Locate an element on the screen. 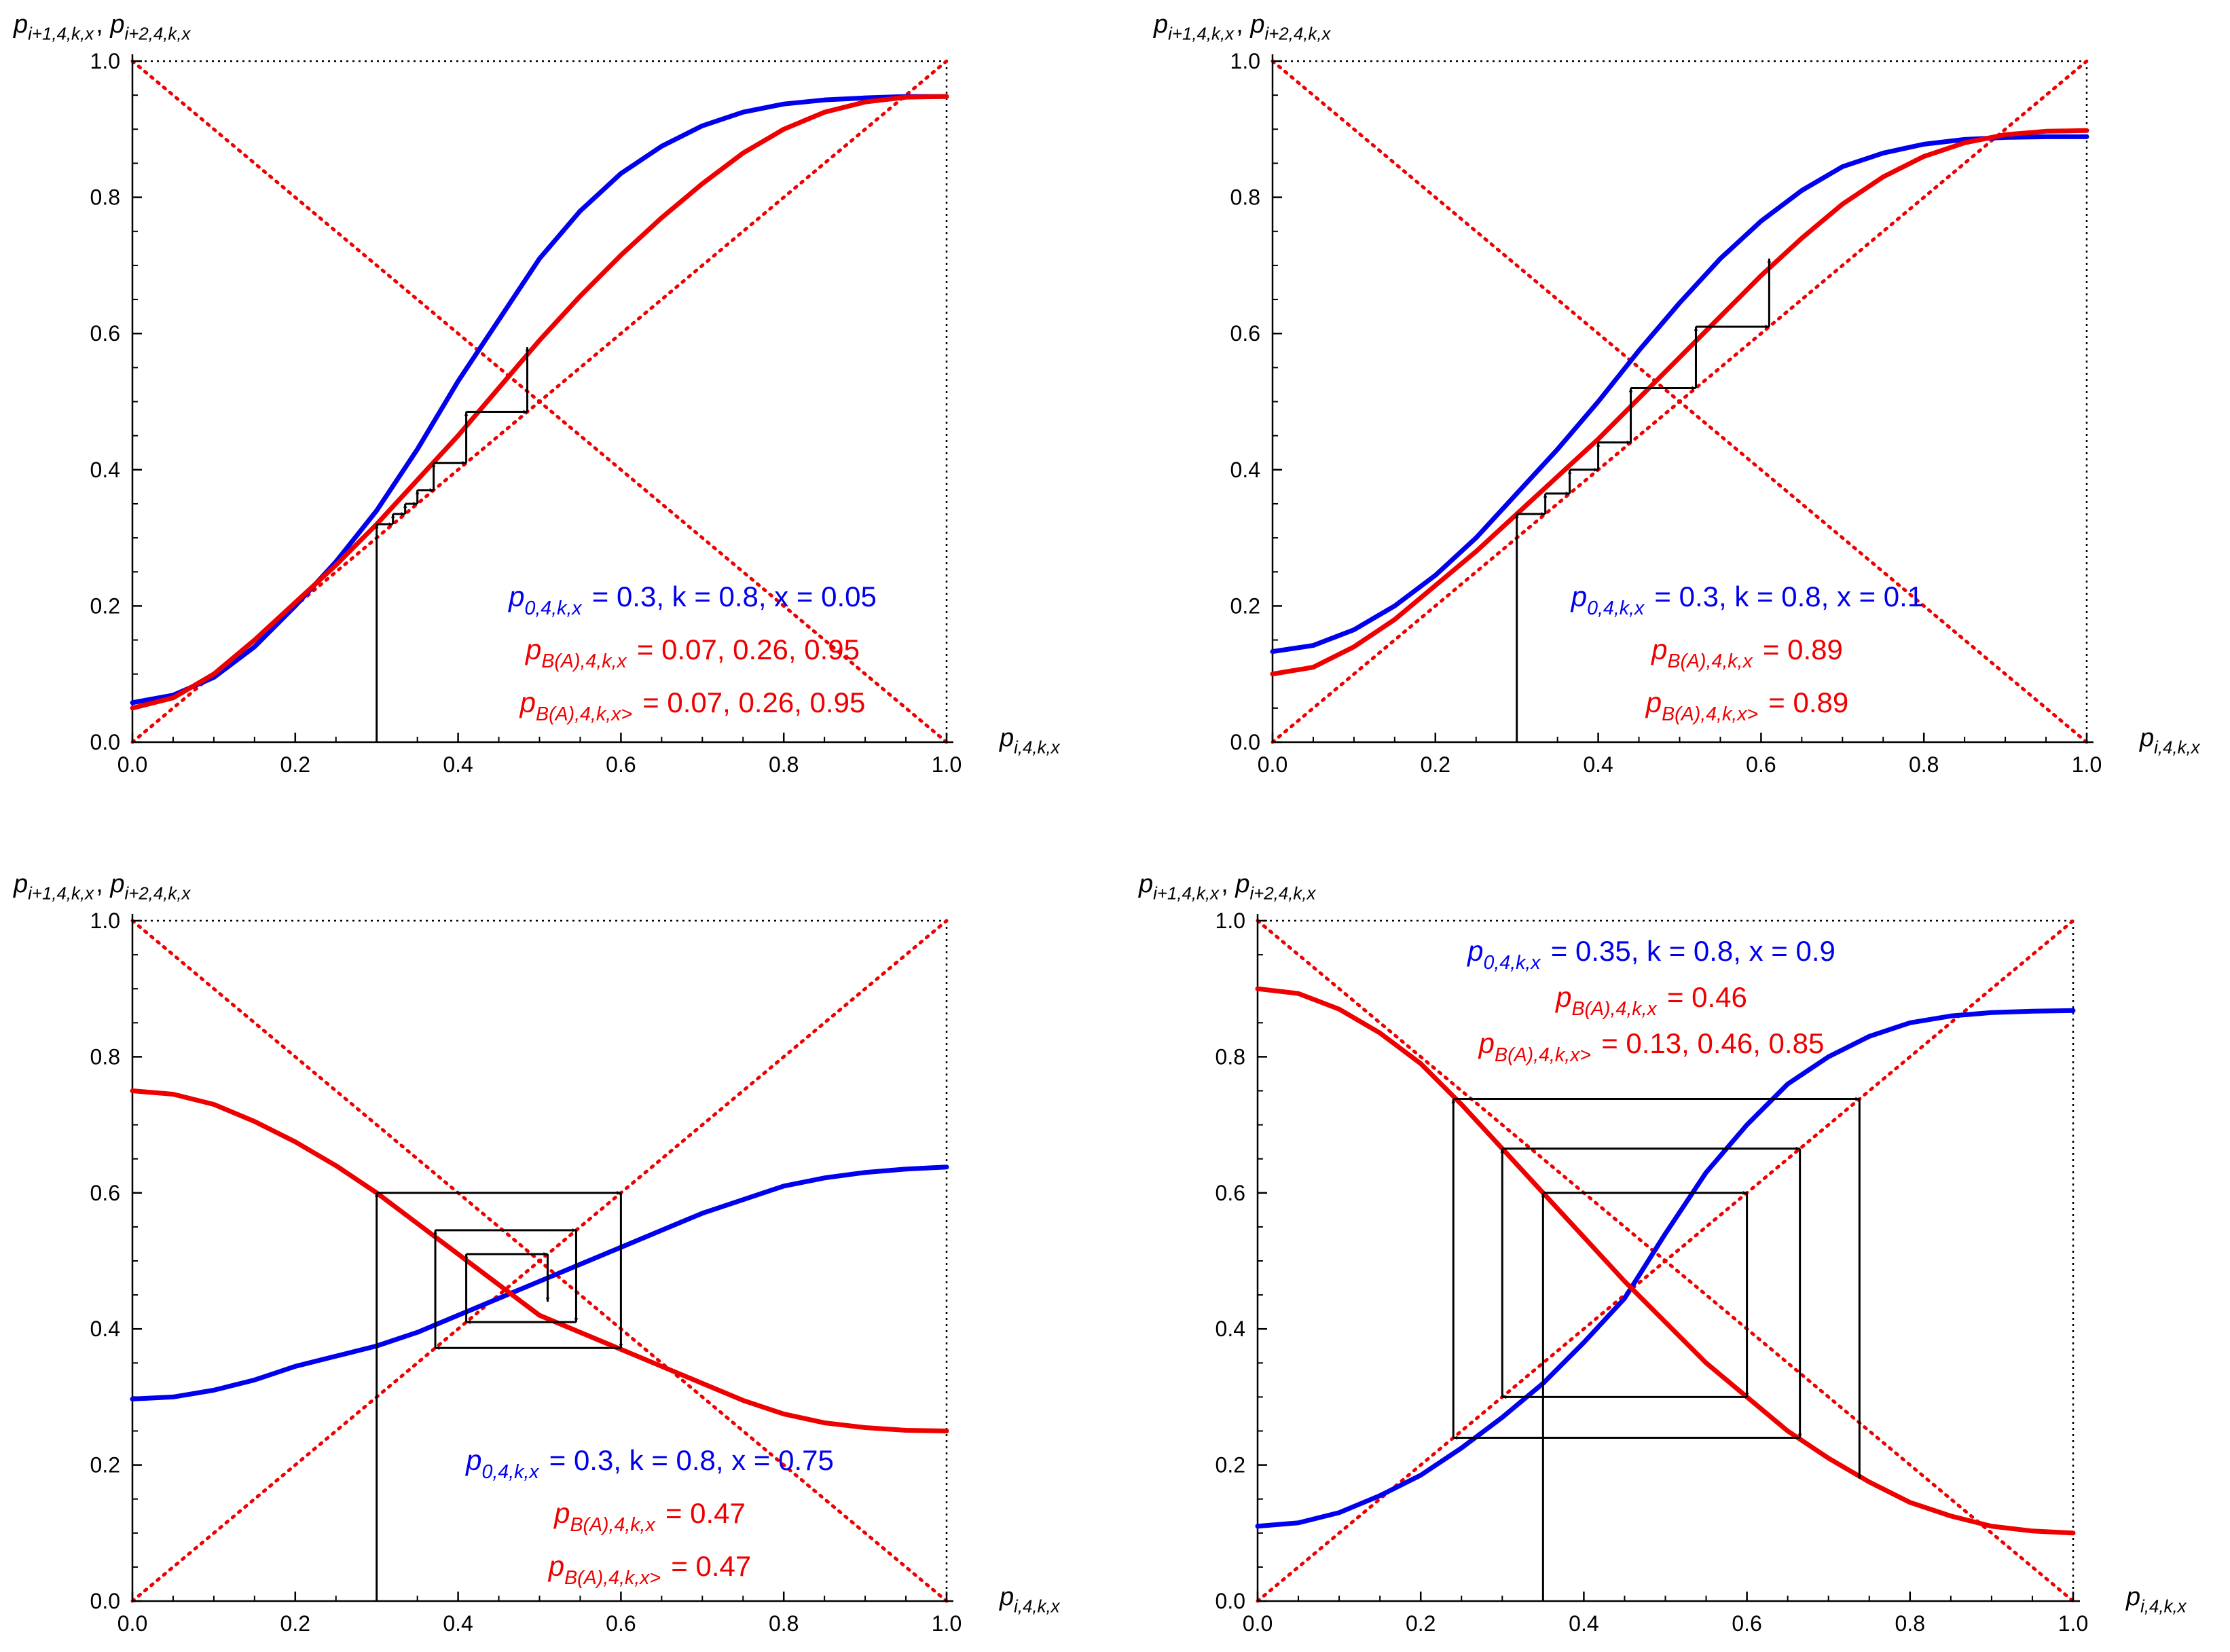 This screenshot has width=2230, height=1652. annotation-line-1-part: = 0.35, k = 0.8, x = 0.9 is located at coordinates (1689, 951).